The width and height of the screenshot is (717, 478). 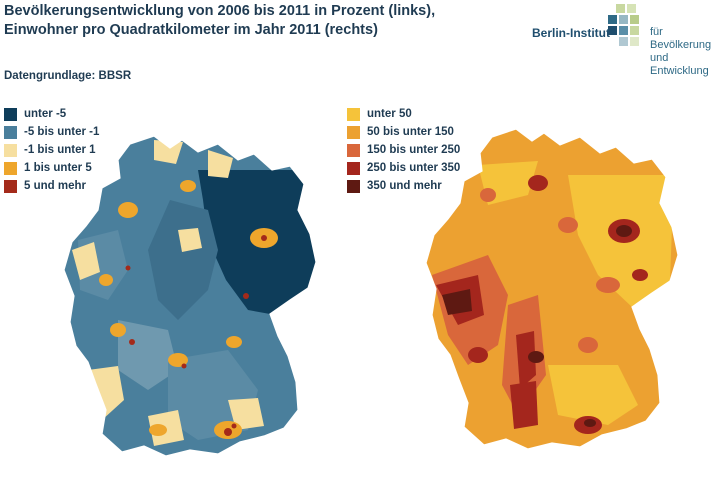 I want to click on change-legend-item: 1 bis unter 5, so click(x=51, y=168).